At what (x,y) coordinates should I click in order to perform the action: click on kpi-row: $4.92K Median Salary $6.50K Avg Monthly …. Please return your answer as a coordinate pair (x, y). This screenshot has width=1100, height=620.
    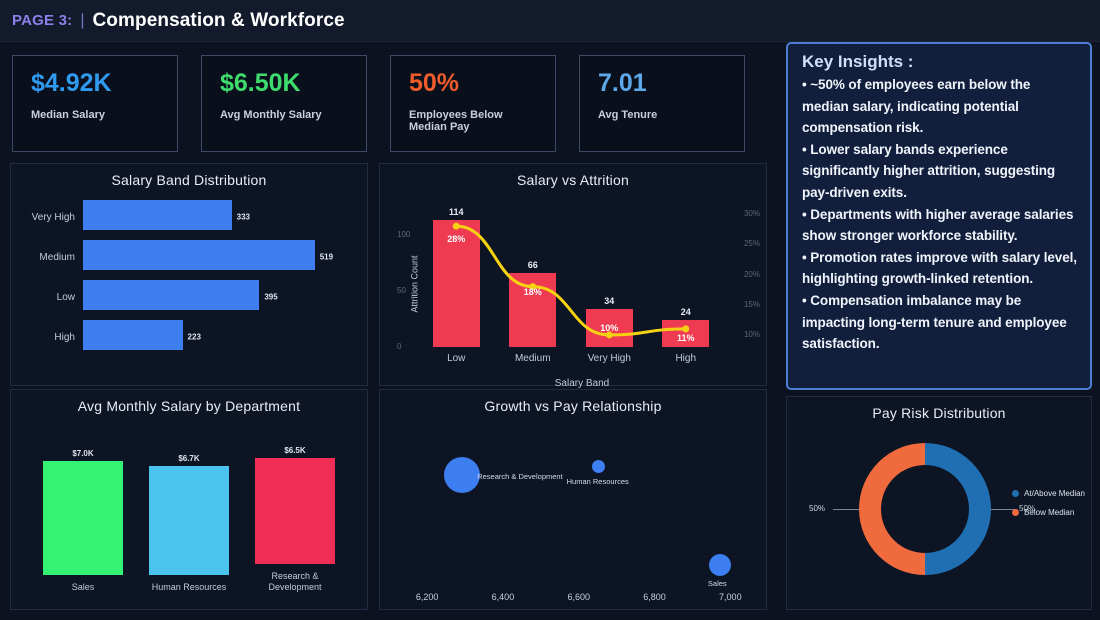
    Looking at the image, I should click on (378, 103).